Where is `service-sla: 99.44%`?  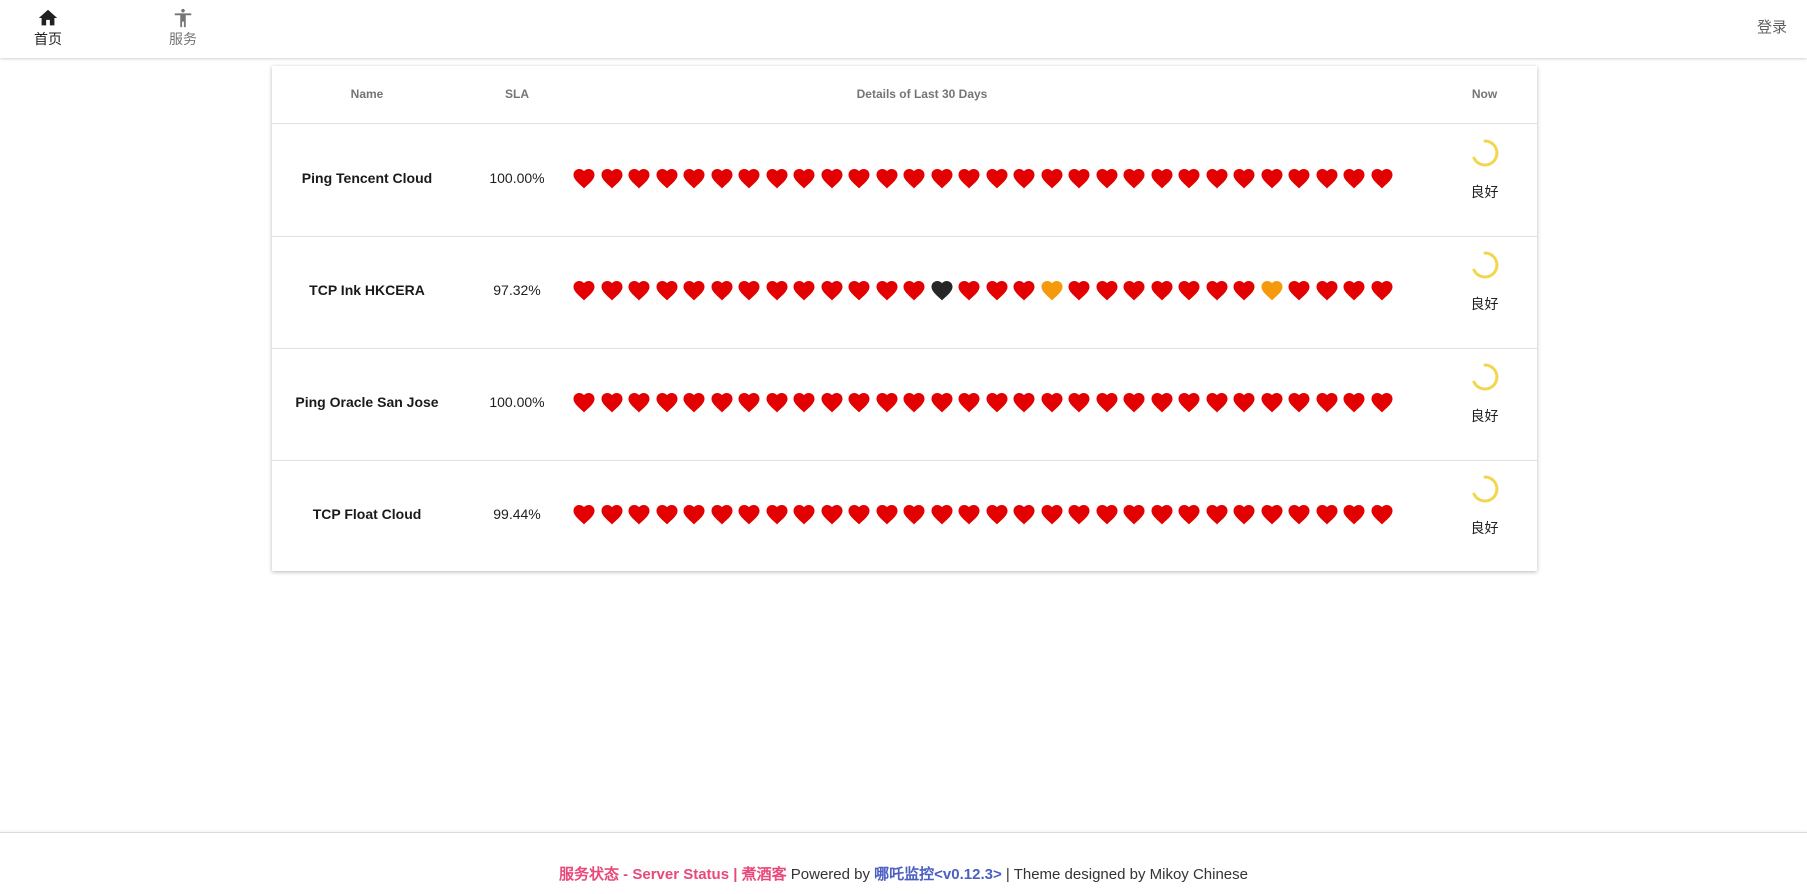
service-sla: 99.44% is located at coordinates (517, 514).